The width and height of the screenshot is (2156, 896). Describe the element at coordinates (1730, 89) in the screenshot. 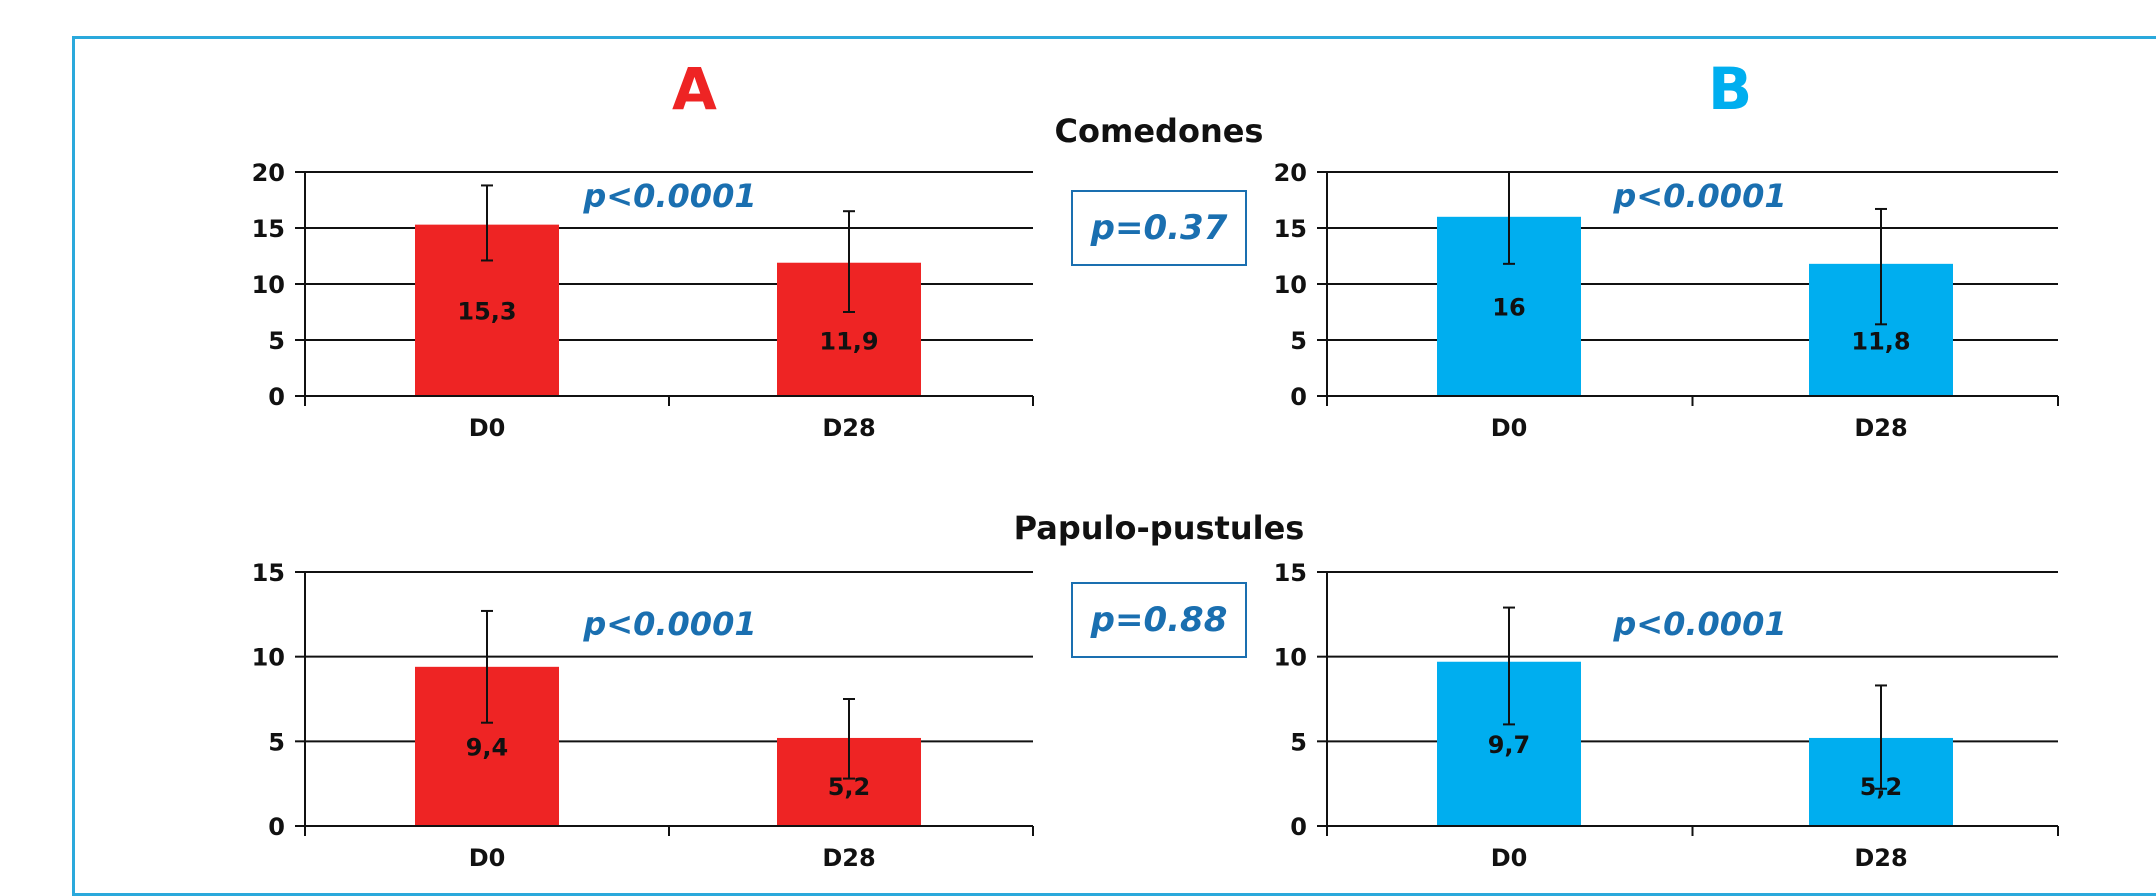

I see `group-b-label: B` at that location.